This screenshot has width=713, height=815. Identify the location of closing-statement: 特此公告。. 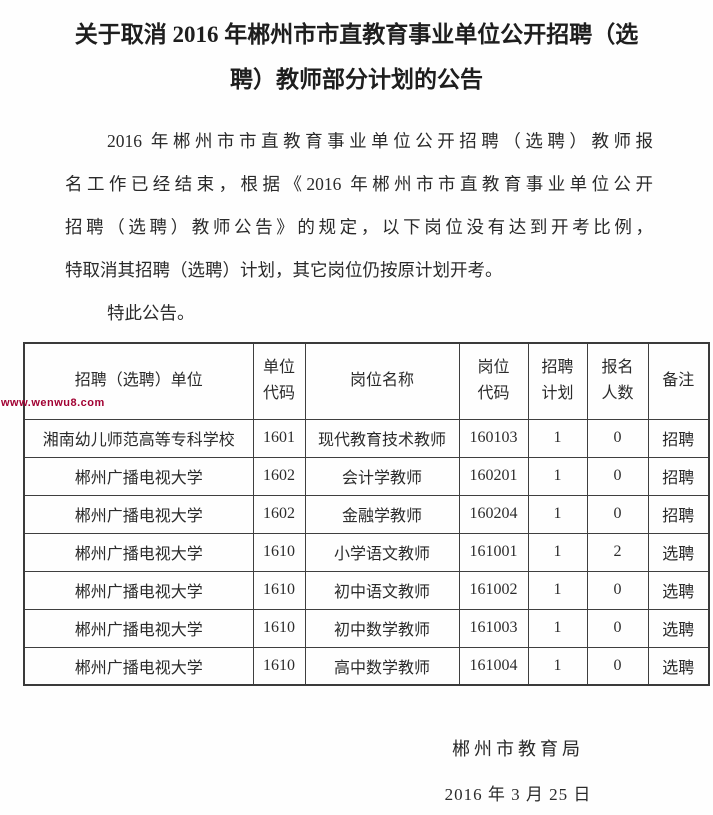
(151, 313).